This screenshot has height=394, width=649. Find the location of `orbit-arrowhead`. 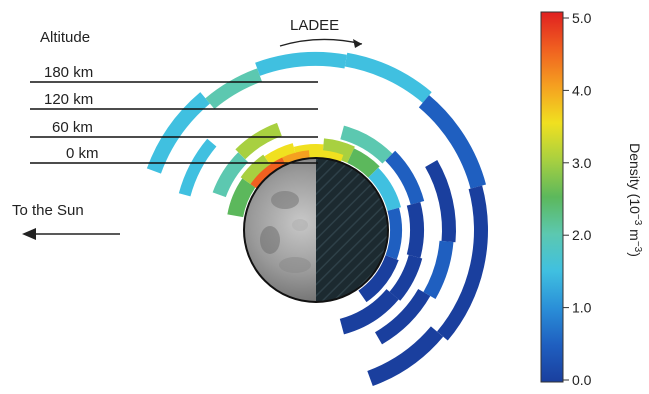

orbit-arrowhead is located at coordinates (357, 43).